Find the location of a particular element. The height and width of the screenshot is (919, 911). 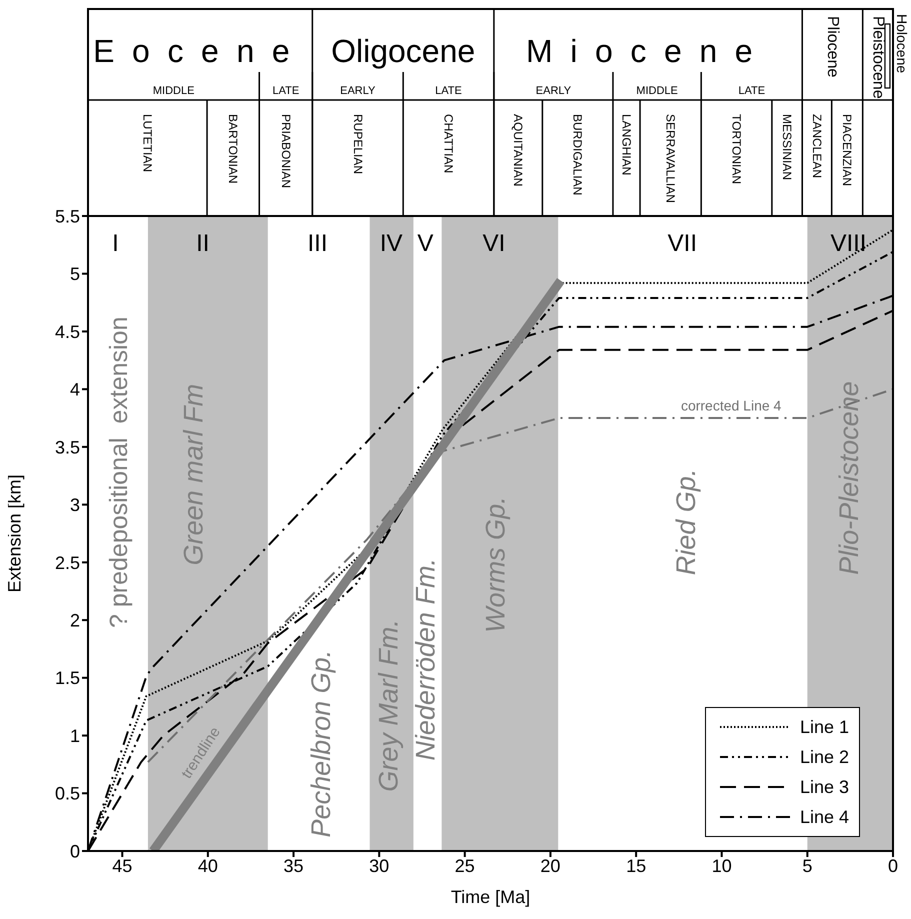

text: CHATTIAN is located at coordinates (449, 144).